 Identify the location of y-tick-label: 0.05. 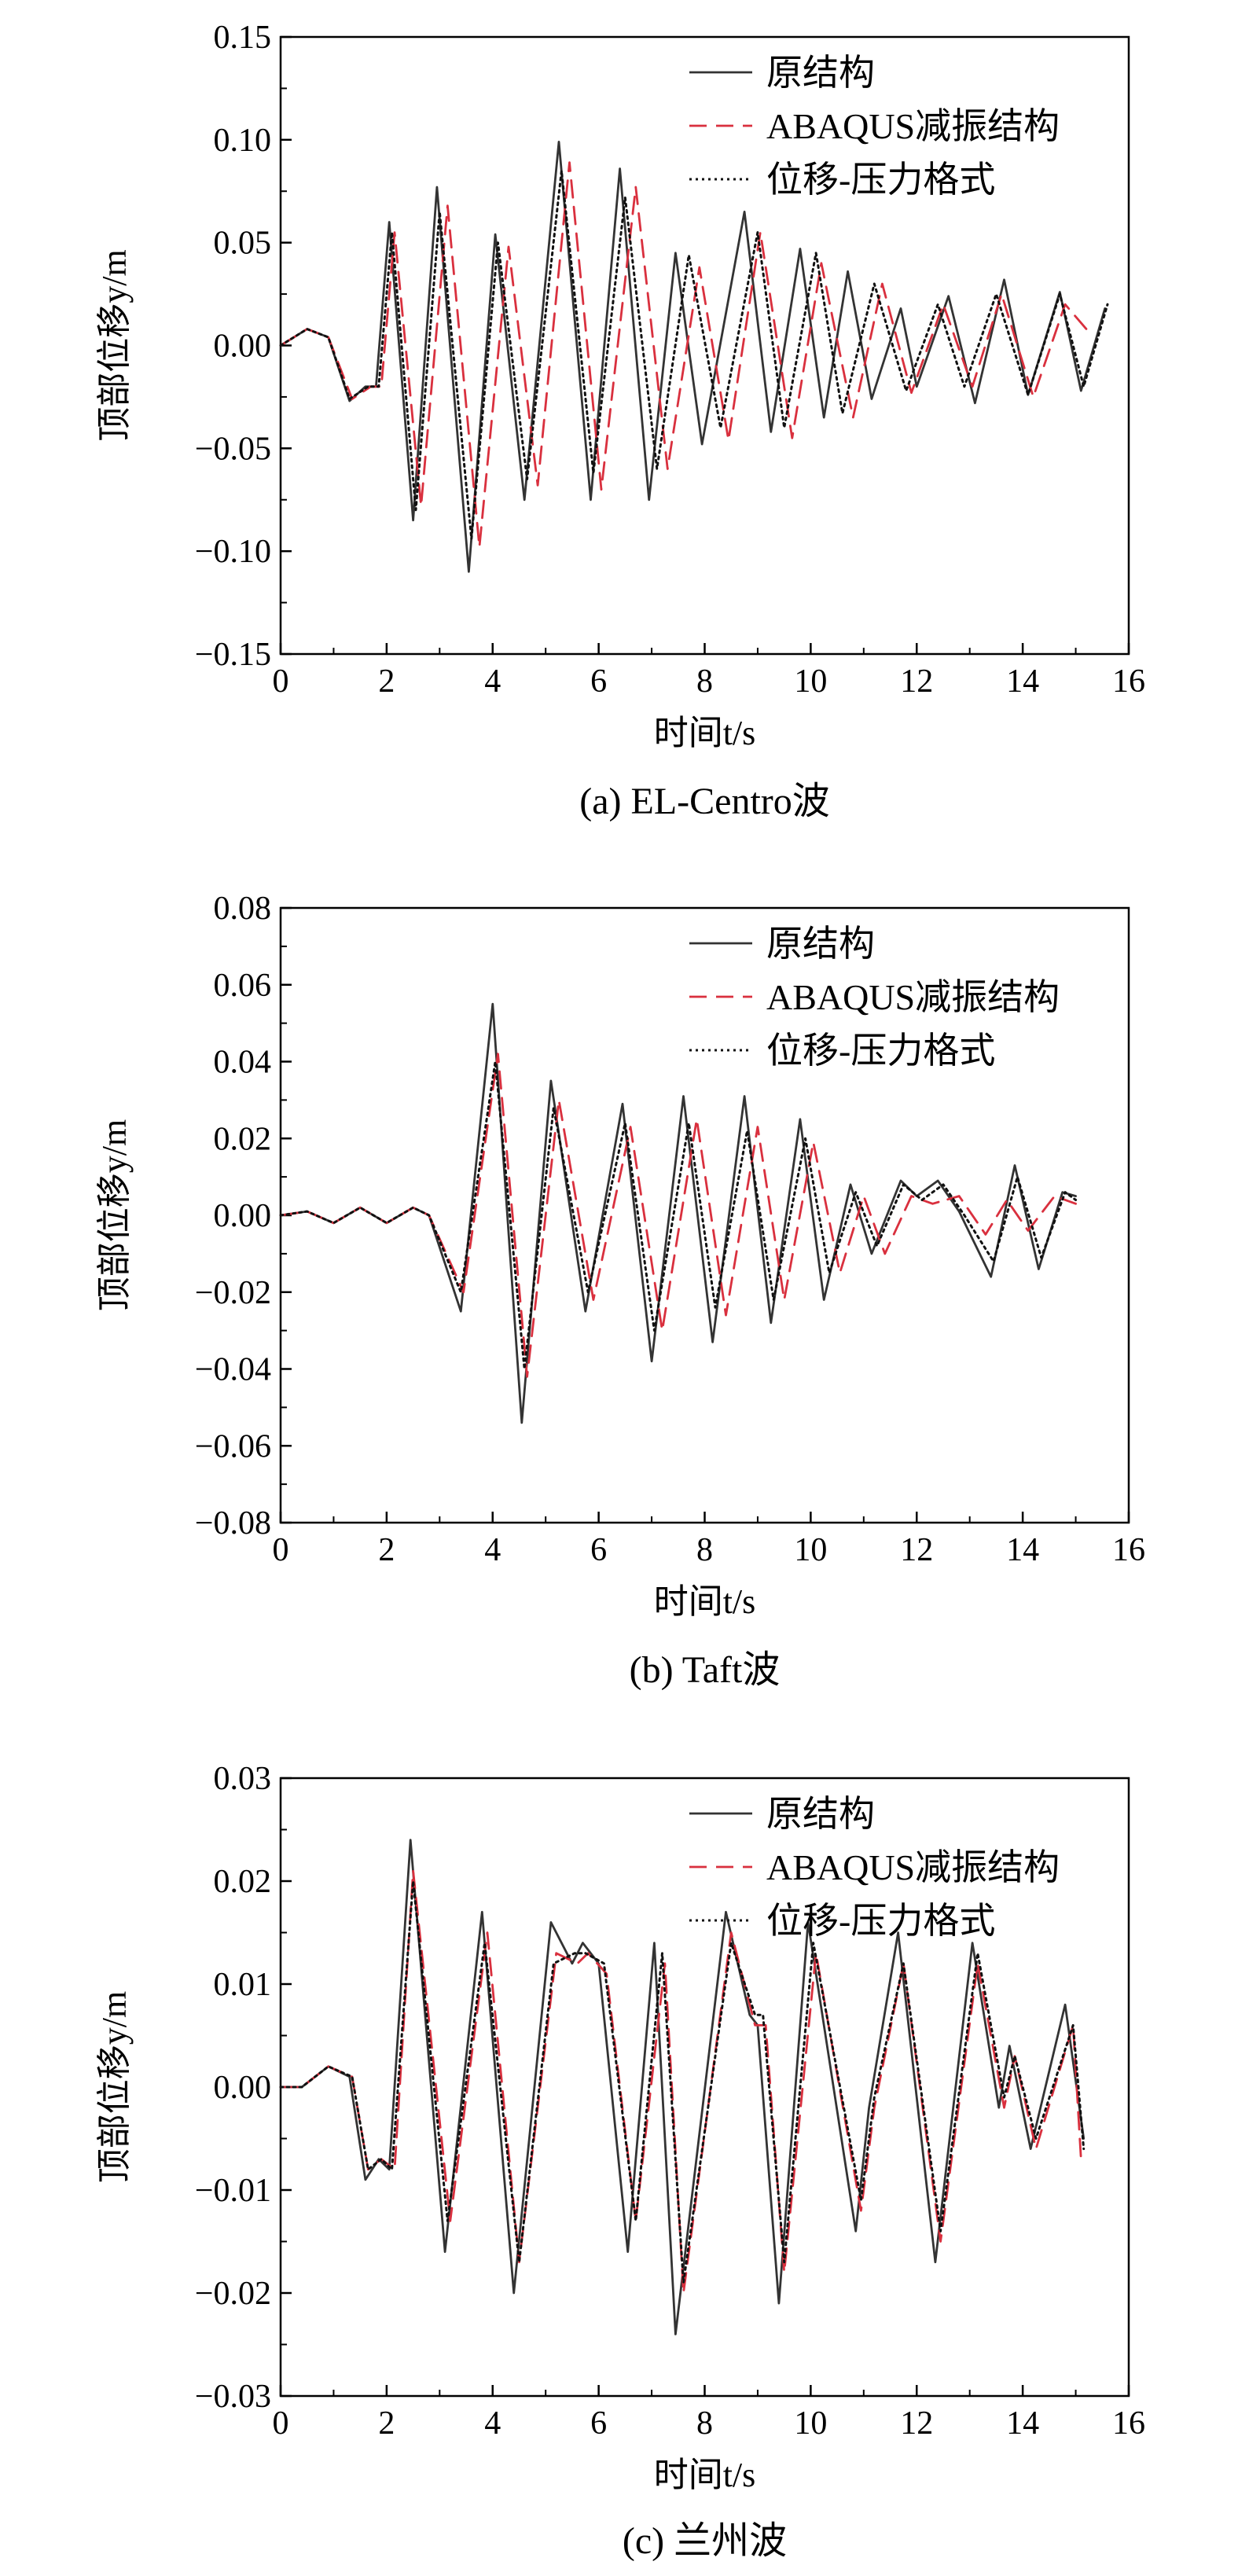
(243, 244).